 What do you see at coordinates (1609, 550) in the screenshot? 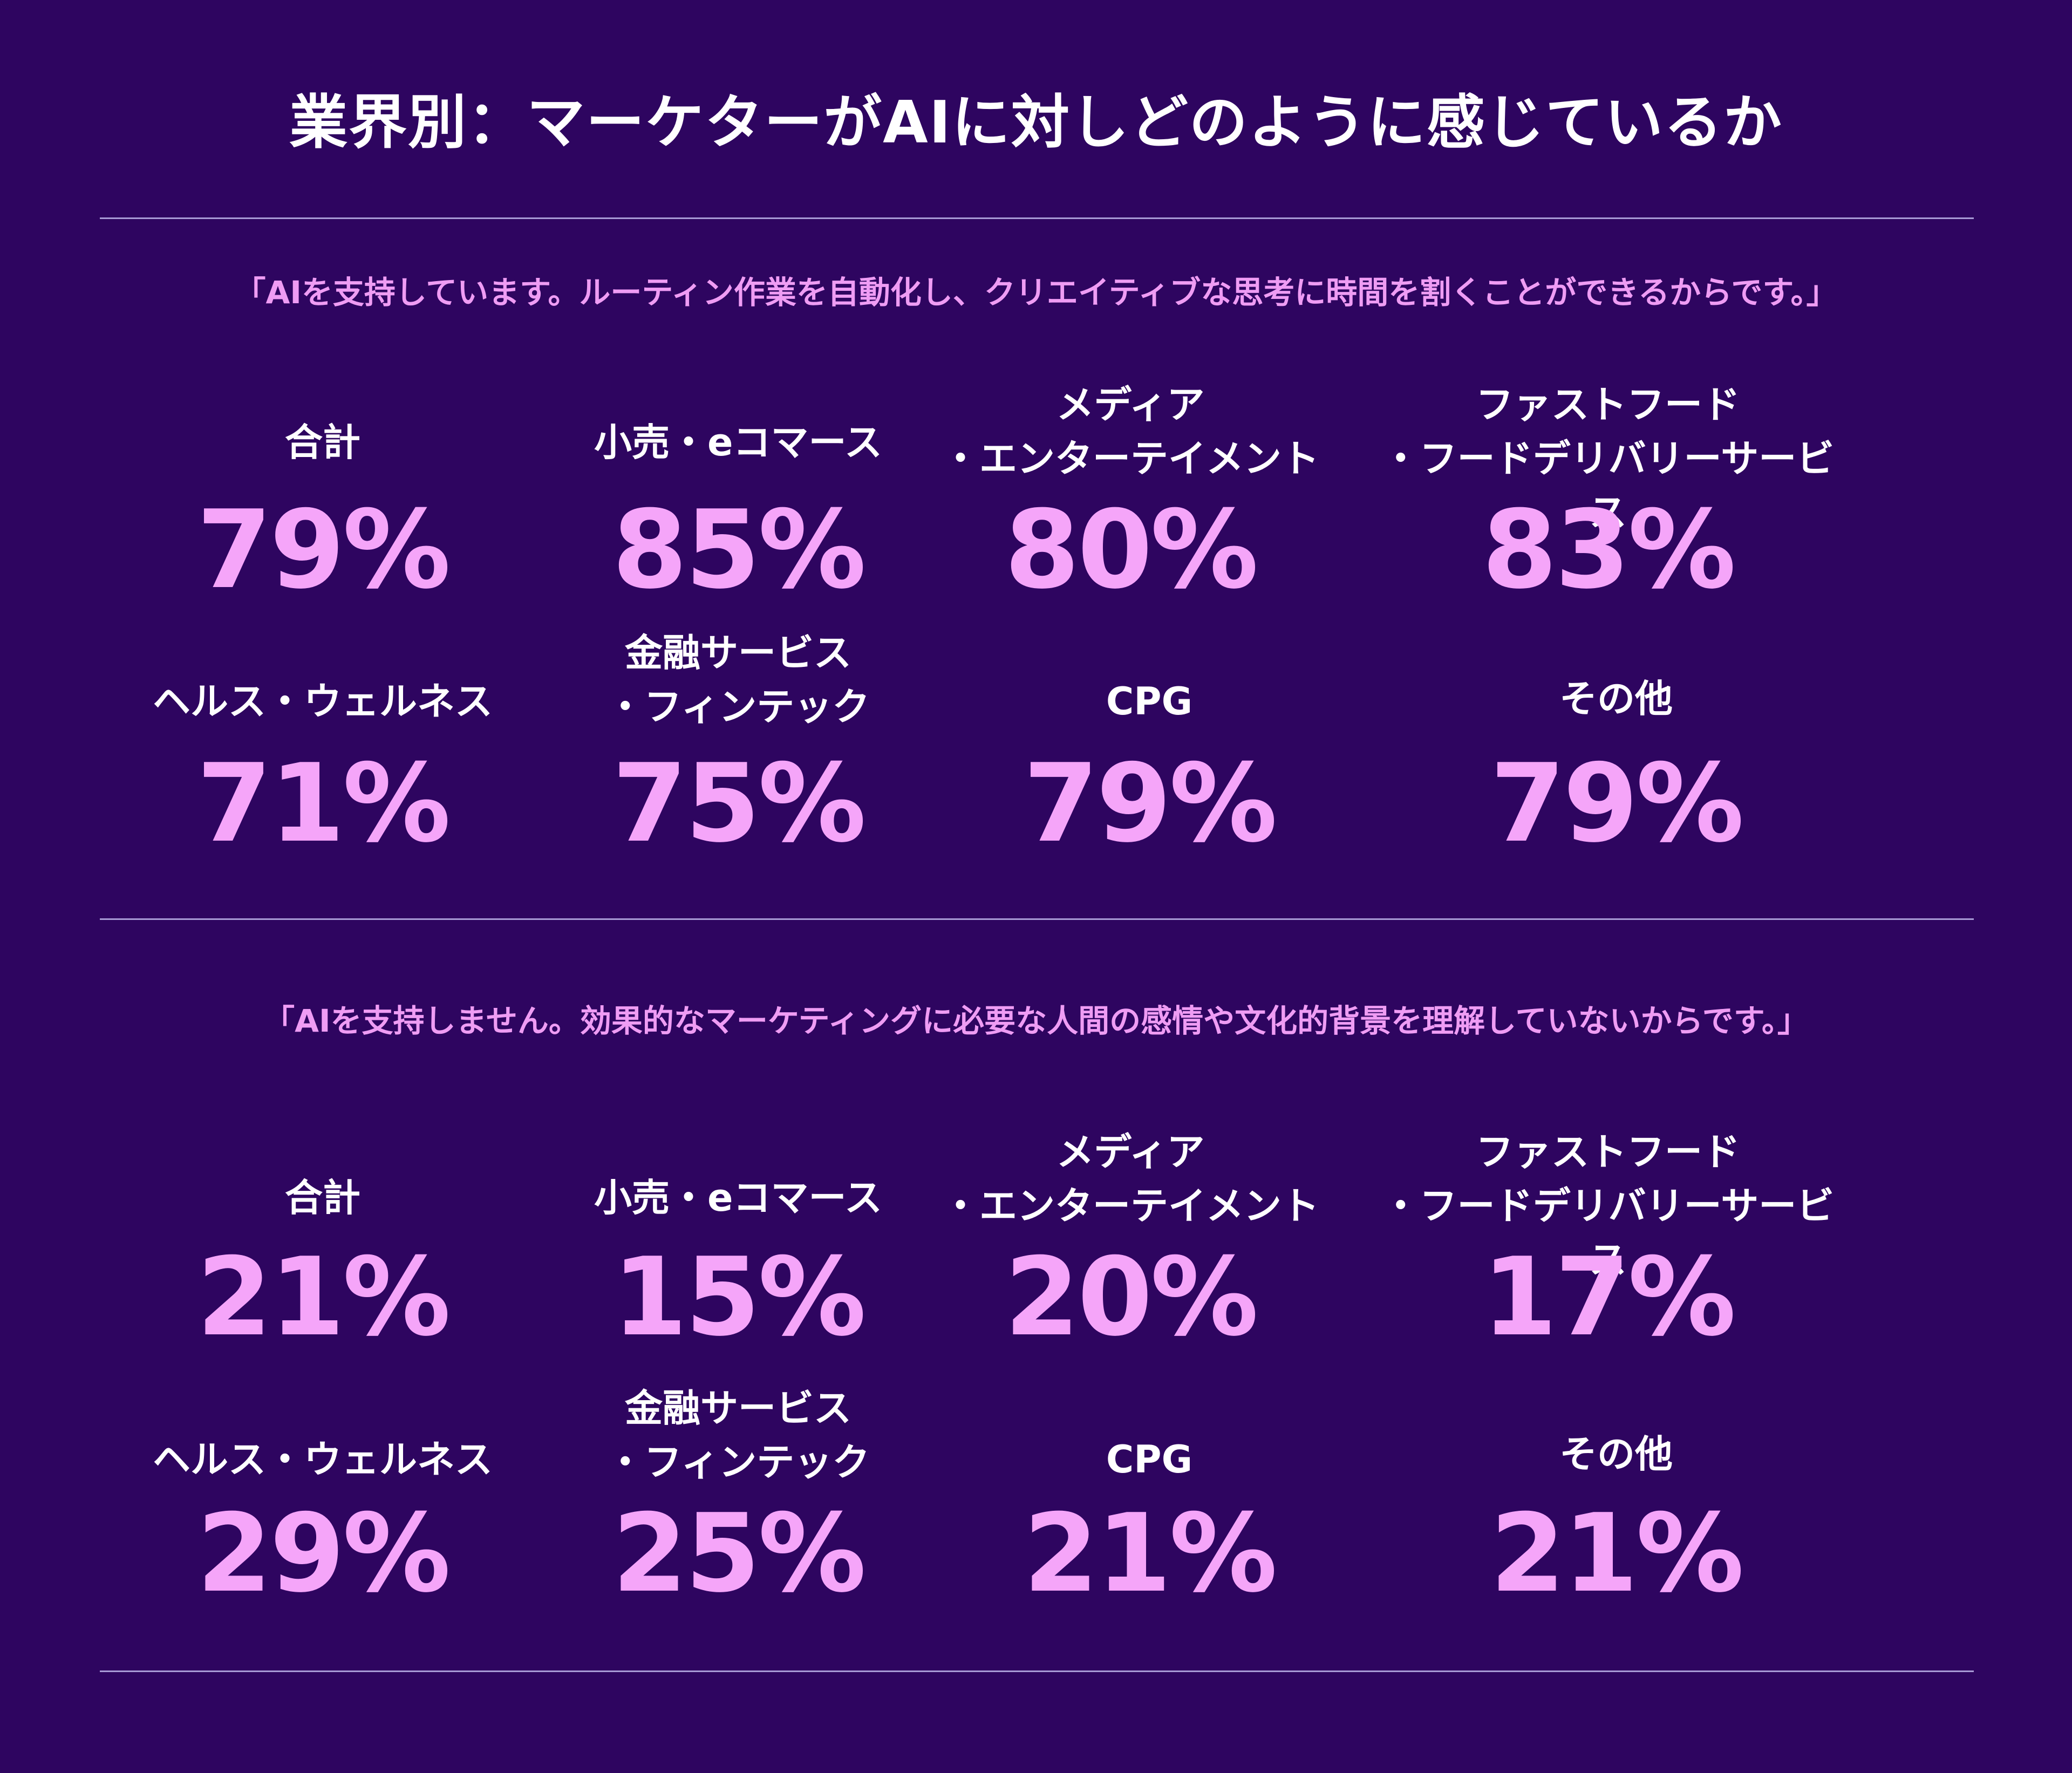
I see `stat-value: 83%` at bounding box center [1609, 550].